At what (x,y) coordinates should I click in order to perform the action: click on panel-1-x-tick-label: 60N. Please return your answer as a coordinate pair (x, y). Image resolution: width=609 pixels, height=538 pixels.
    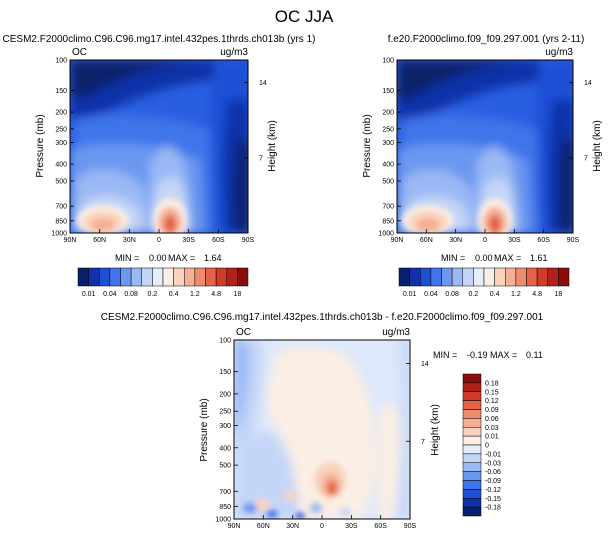
    Looking at the image, I should click on (99, 240).